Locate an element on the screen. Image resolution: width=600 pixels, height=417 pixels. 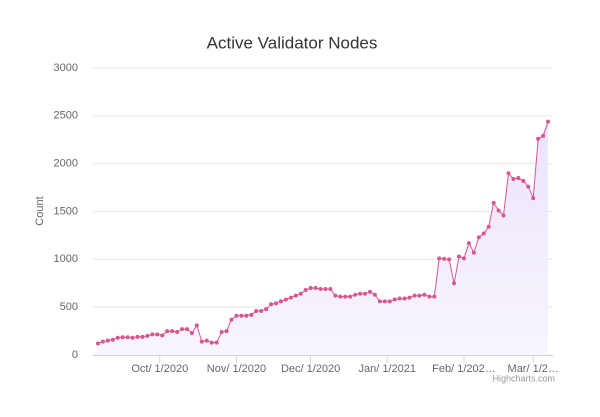
x-tick-label: Jan/ 1/2021 is located at coordinates (388, 369).